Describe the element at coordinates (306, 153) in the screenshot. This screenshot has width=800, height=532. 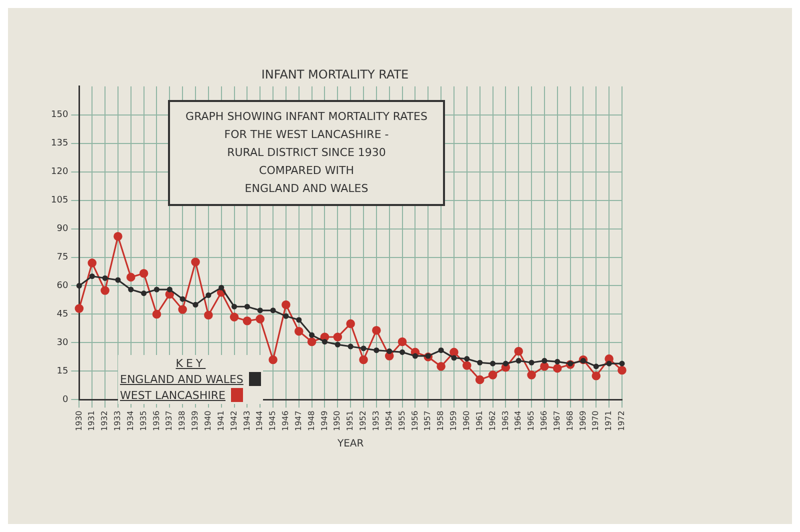
I see `text: GRAPH SHOWING INFANT MORTALITY RATES FOR THE WEST LANCASHIRE - RURAL DISTRICT SINCE 1930 COMPARED WITH ENGLAND AND WALES` at that location.